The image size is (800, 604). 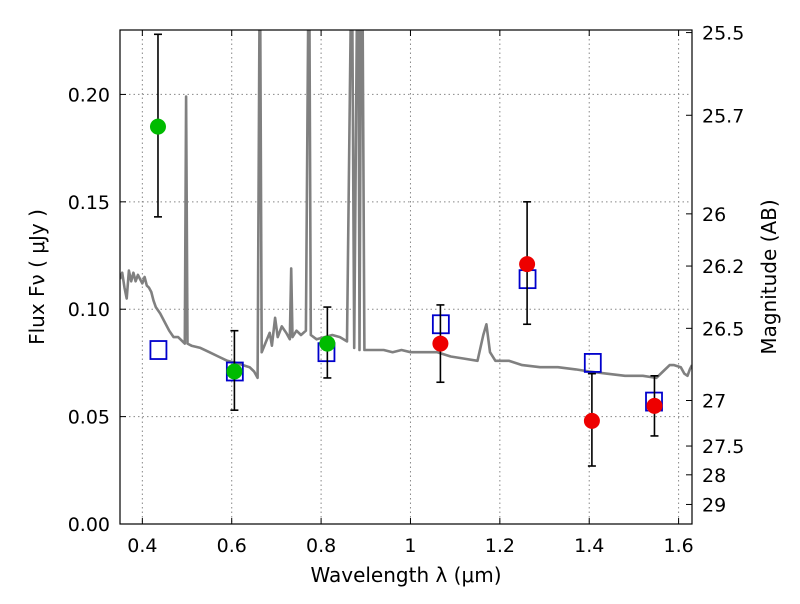 What do you see at coordinates (714, 402) in the screenshot?
I see `y2-tick-label: 27` at bounding box center [714, 402].